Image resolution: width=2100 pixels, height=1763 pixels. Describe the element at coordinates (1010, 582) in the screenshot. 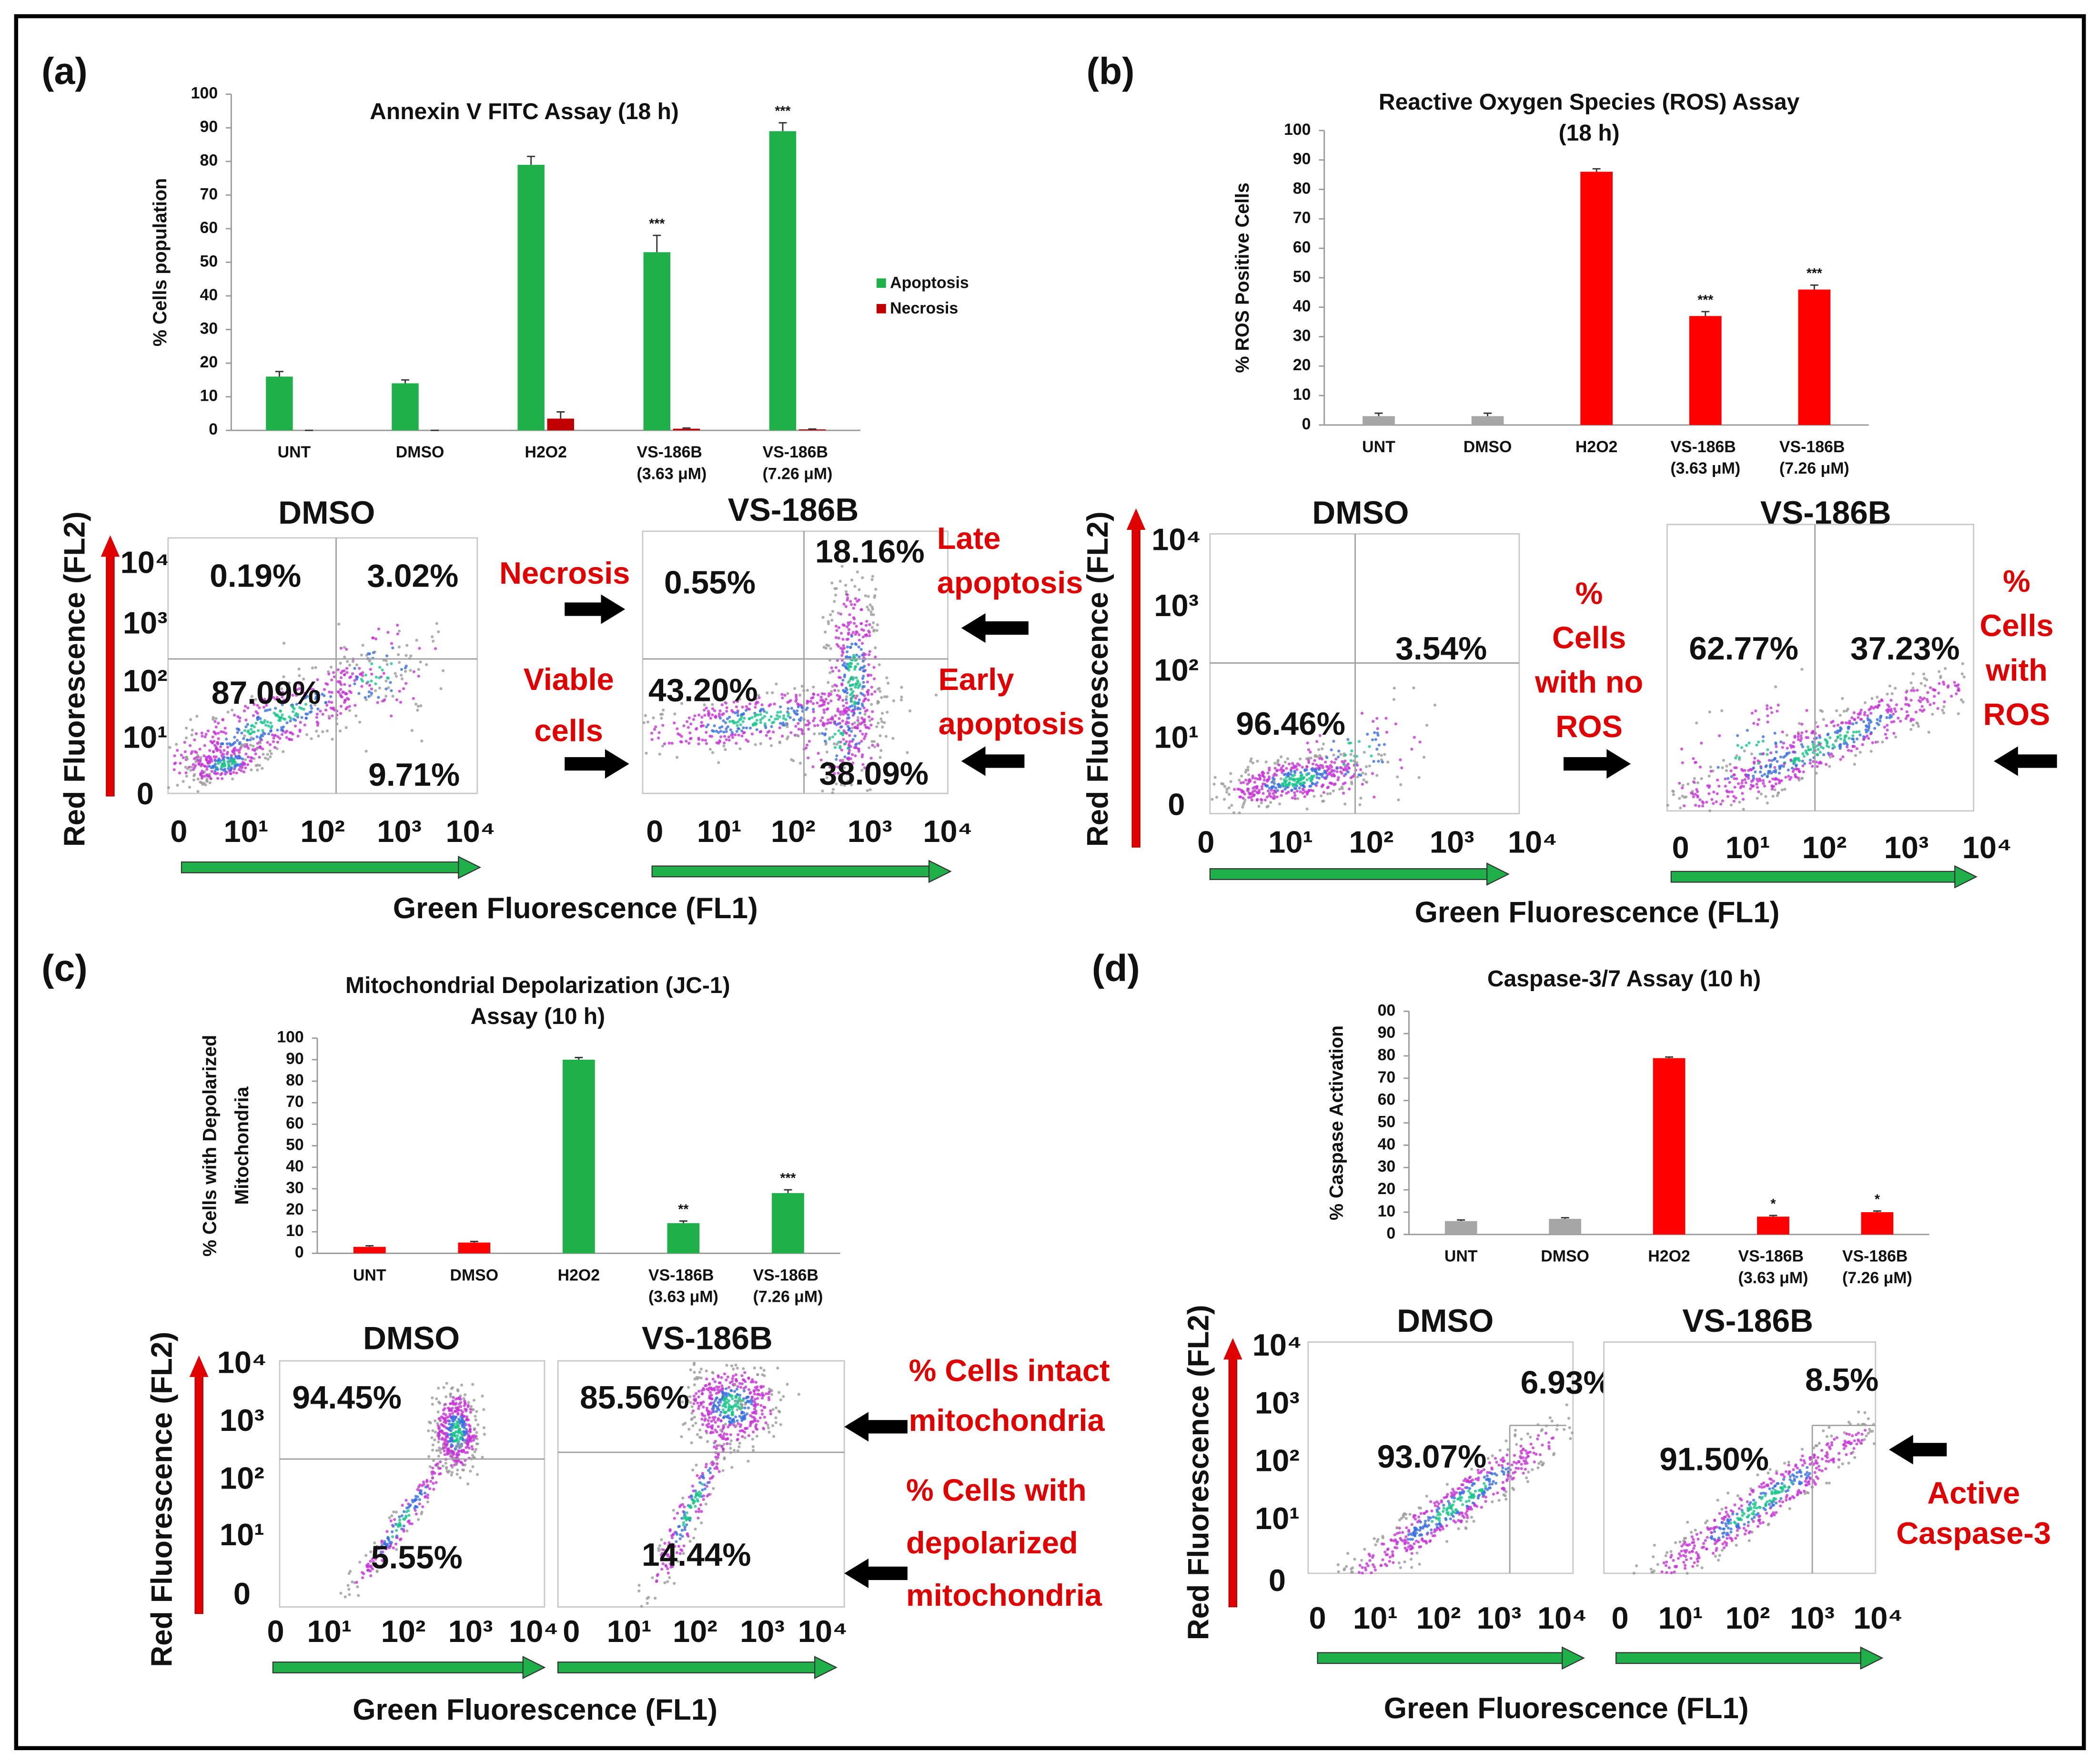

I see `annotation: apoptosis` at that location.